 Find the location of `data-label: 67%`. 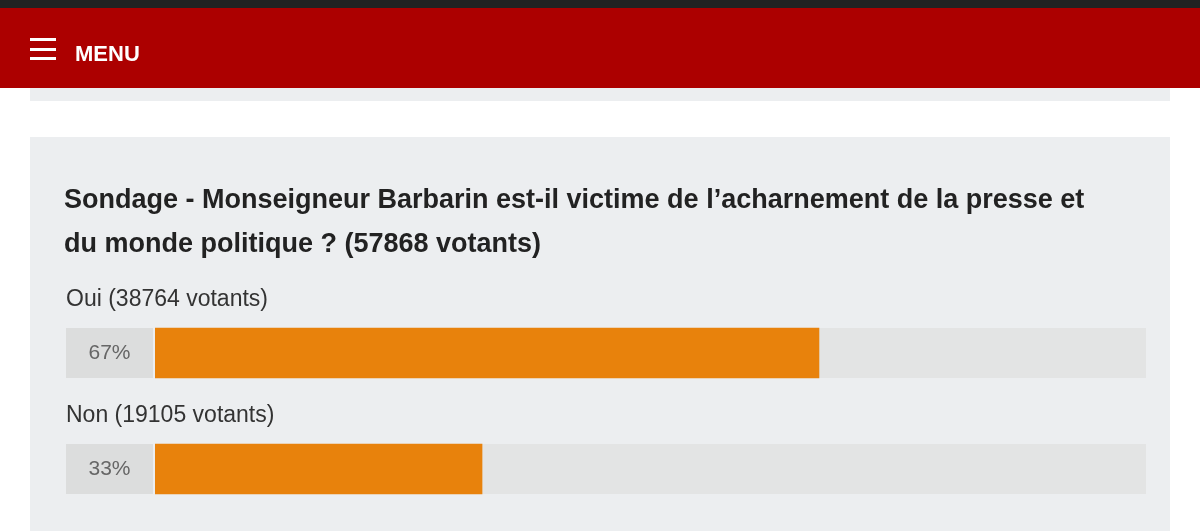

data-label: 67% is located at coordinates (109, 351).